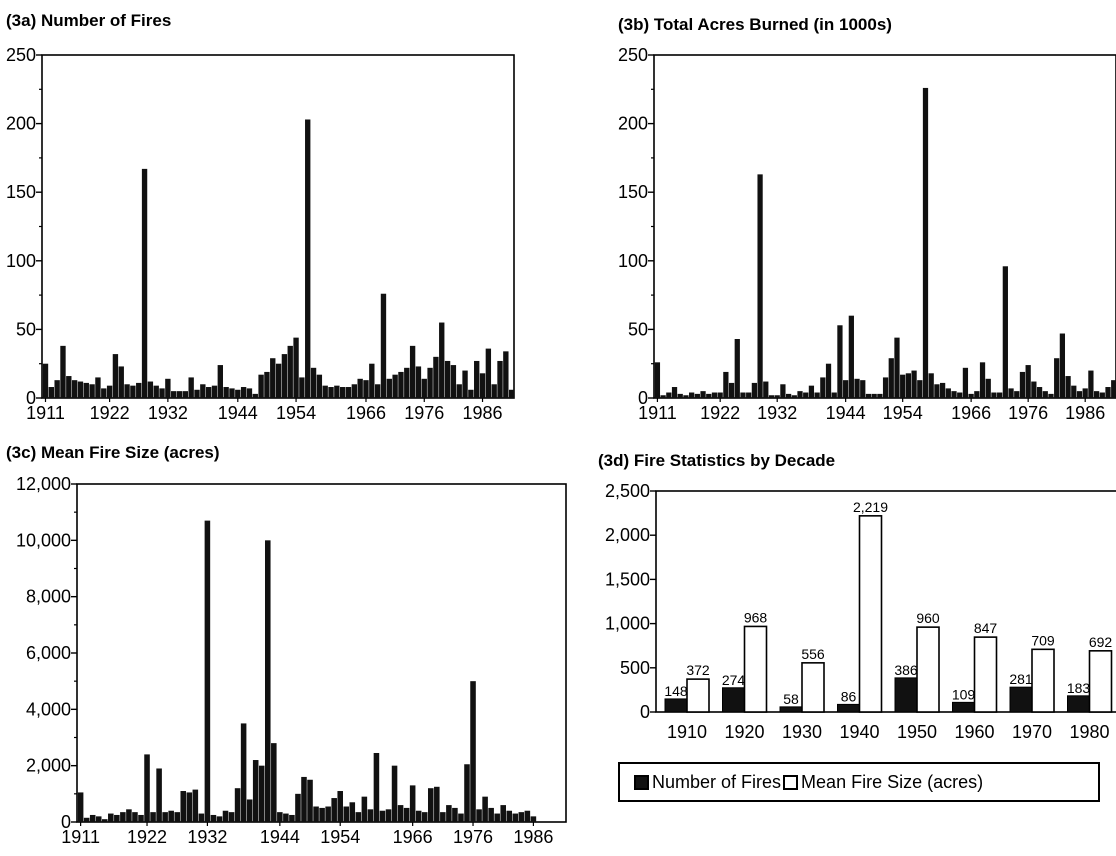 This screenshot has height=856, width=1116. Describe the element at coordinates (920, 389) in the screenshot. I see `chart-b-bar-1957` at that location.